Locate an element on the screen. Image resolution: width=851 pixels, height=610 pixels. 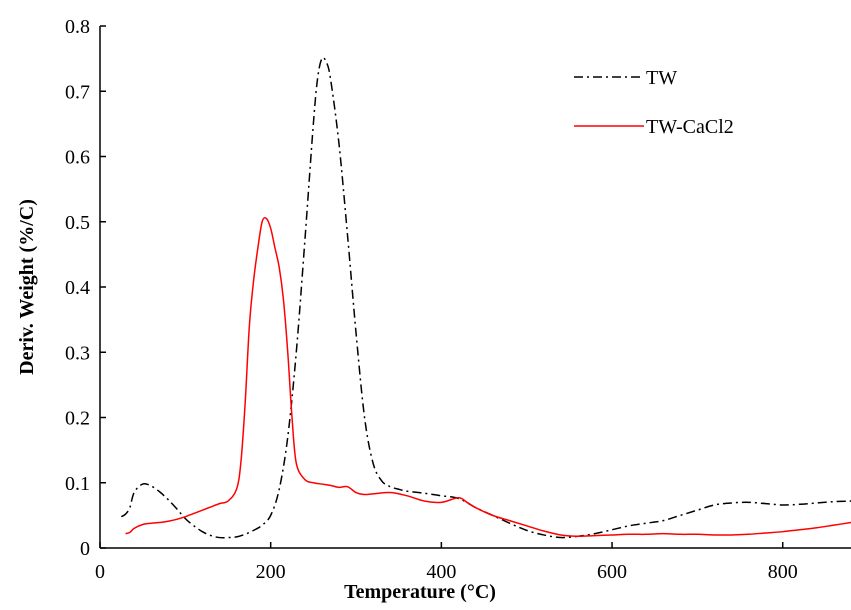
y-tick-label: 0.5 is located at coordinates (77, 223).